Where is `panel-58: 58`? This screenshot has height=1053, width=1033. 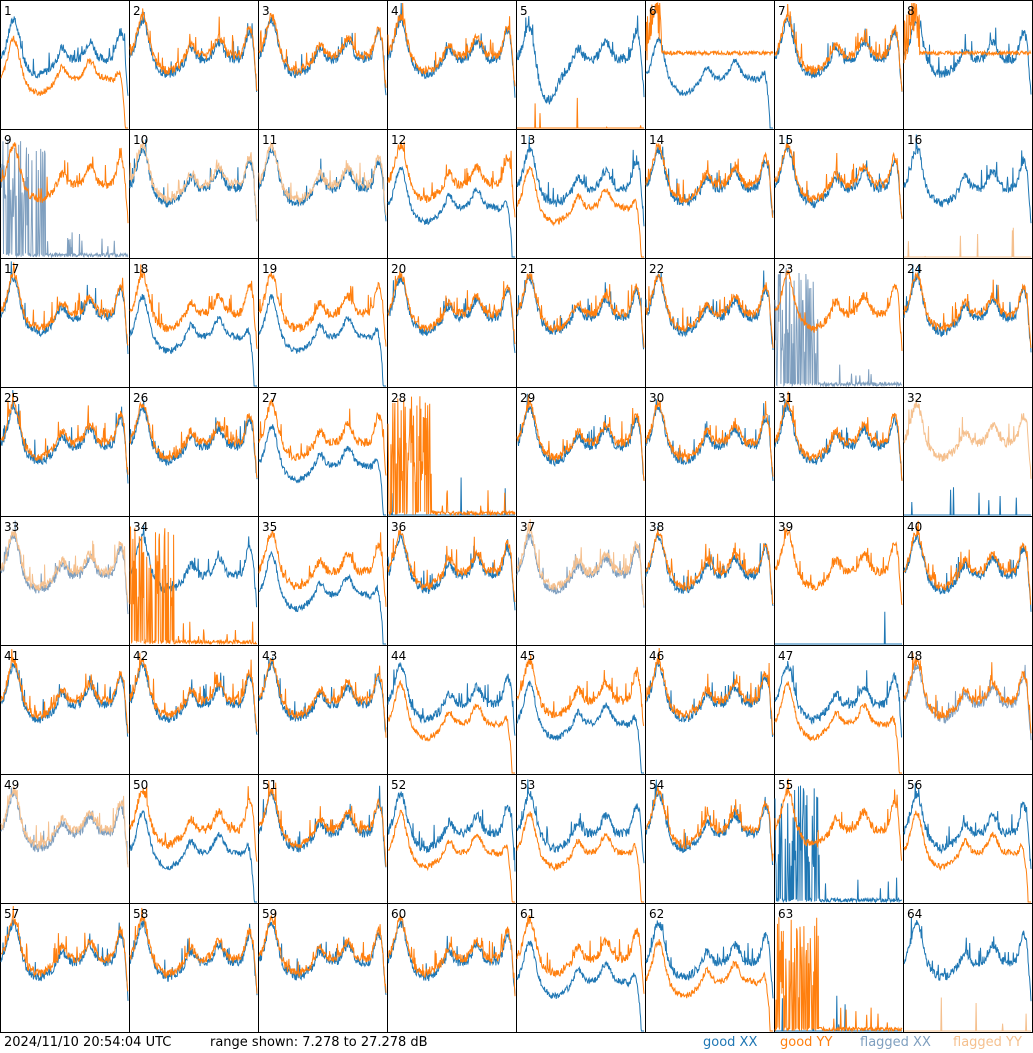 panel-58: 58 is located at coordinates (194, 968).